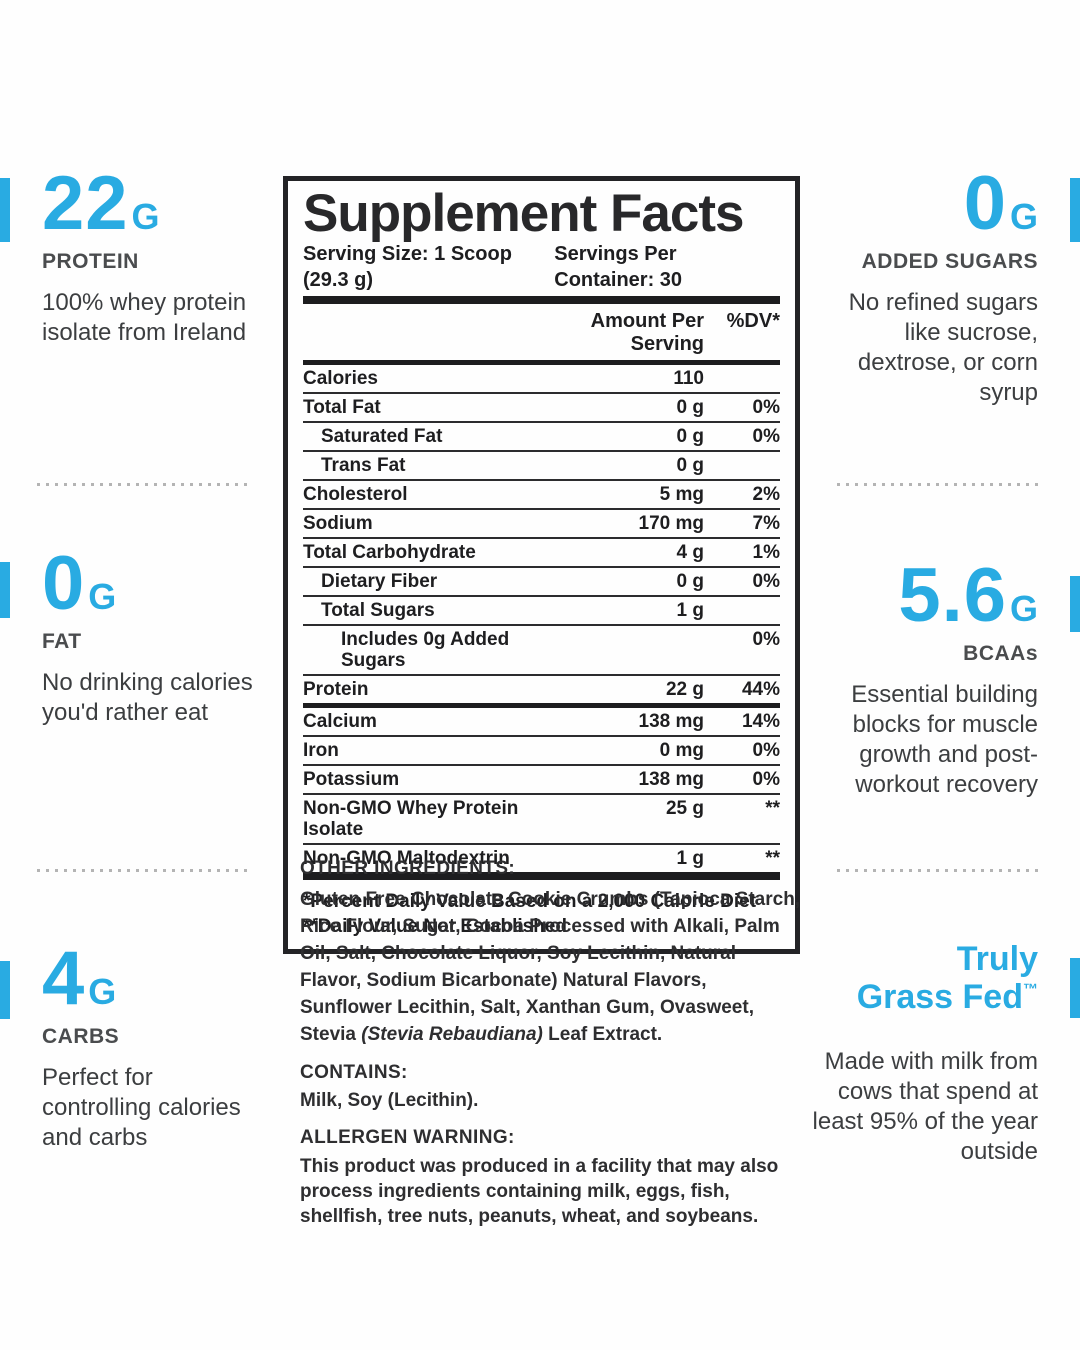  Describe the element at coordinates (85, 203) in the screenshot. I see `stat-value: 22` at that location.